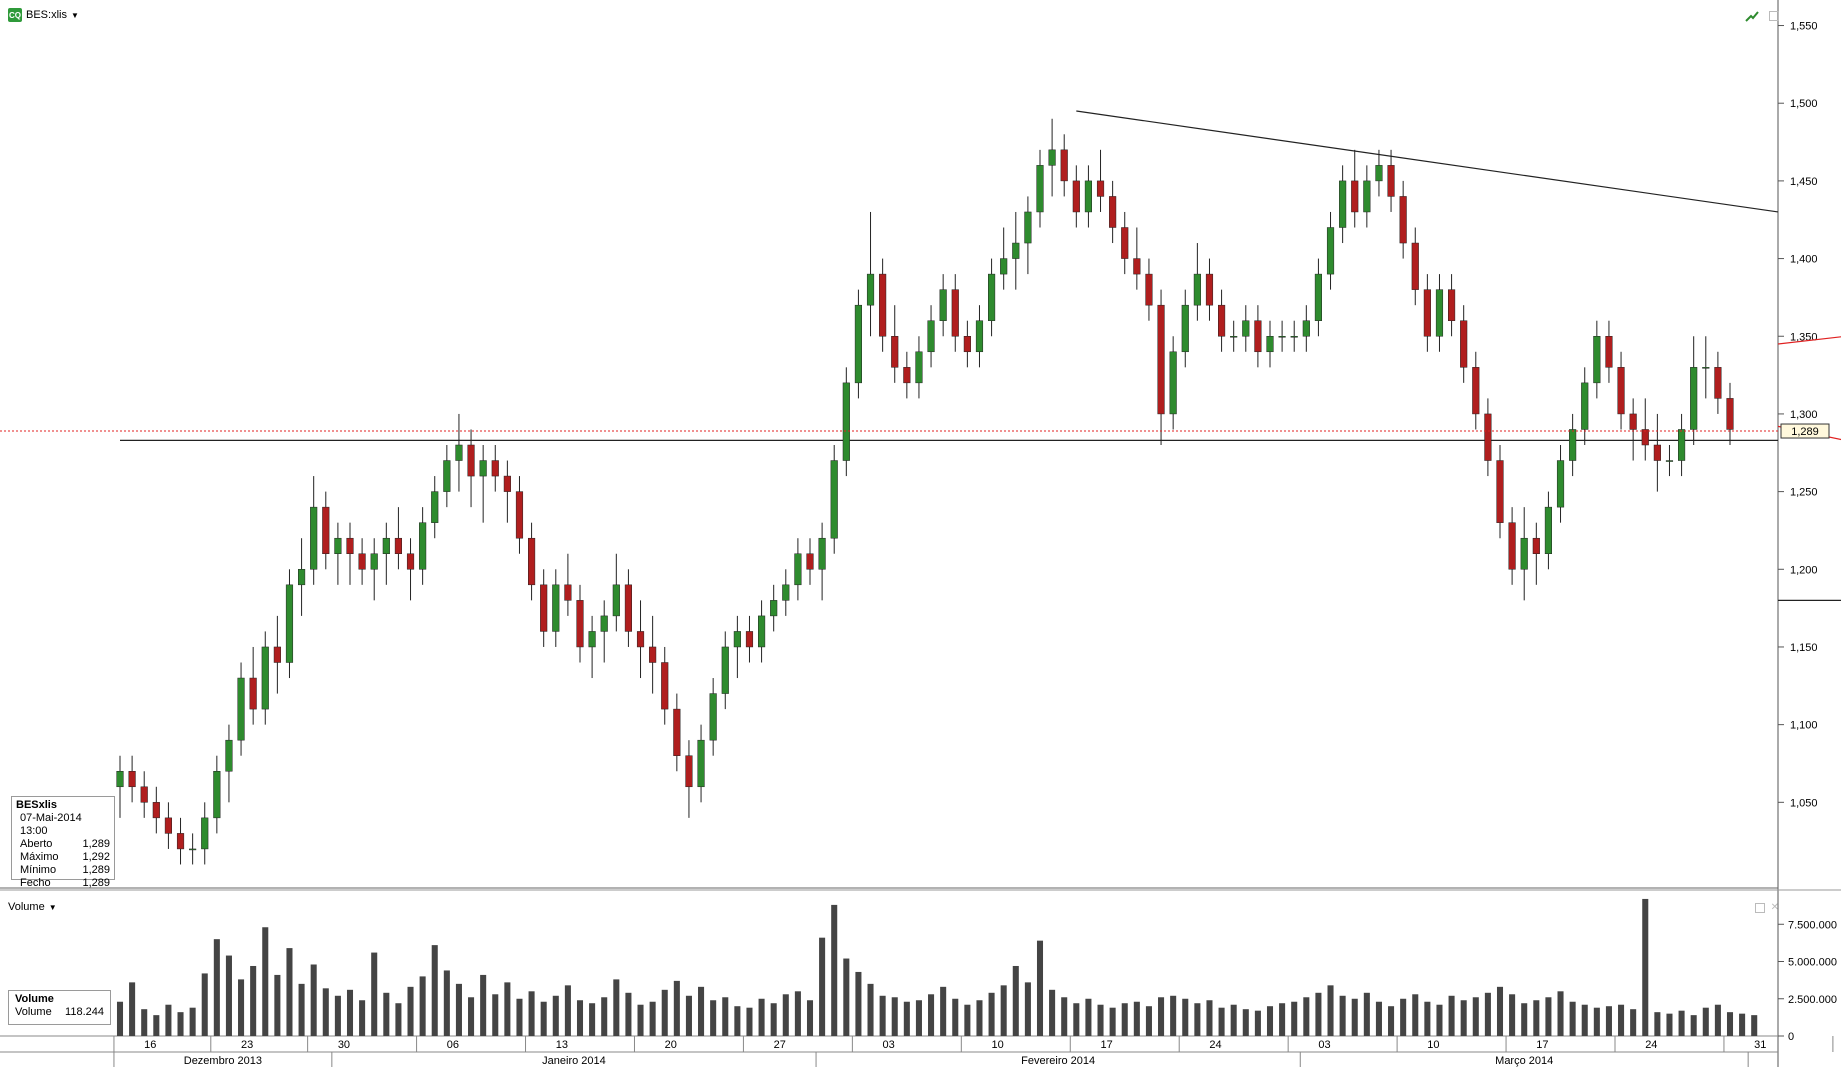 This screenshot has width=1841, height=1067. I want to click on volume-axis: 7.500.000 5.000.000 2.500.000 0, so click(1807, 981).